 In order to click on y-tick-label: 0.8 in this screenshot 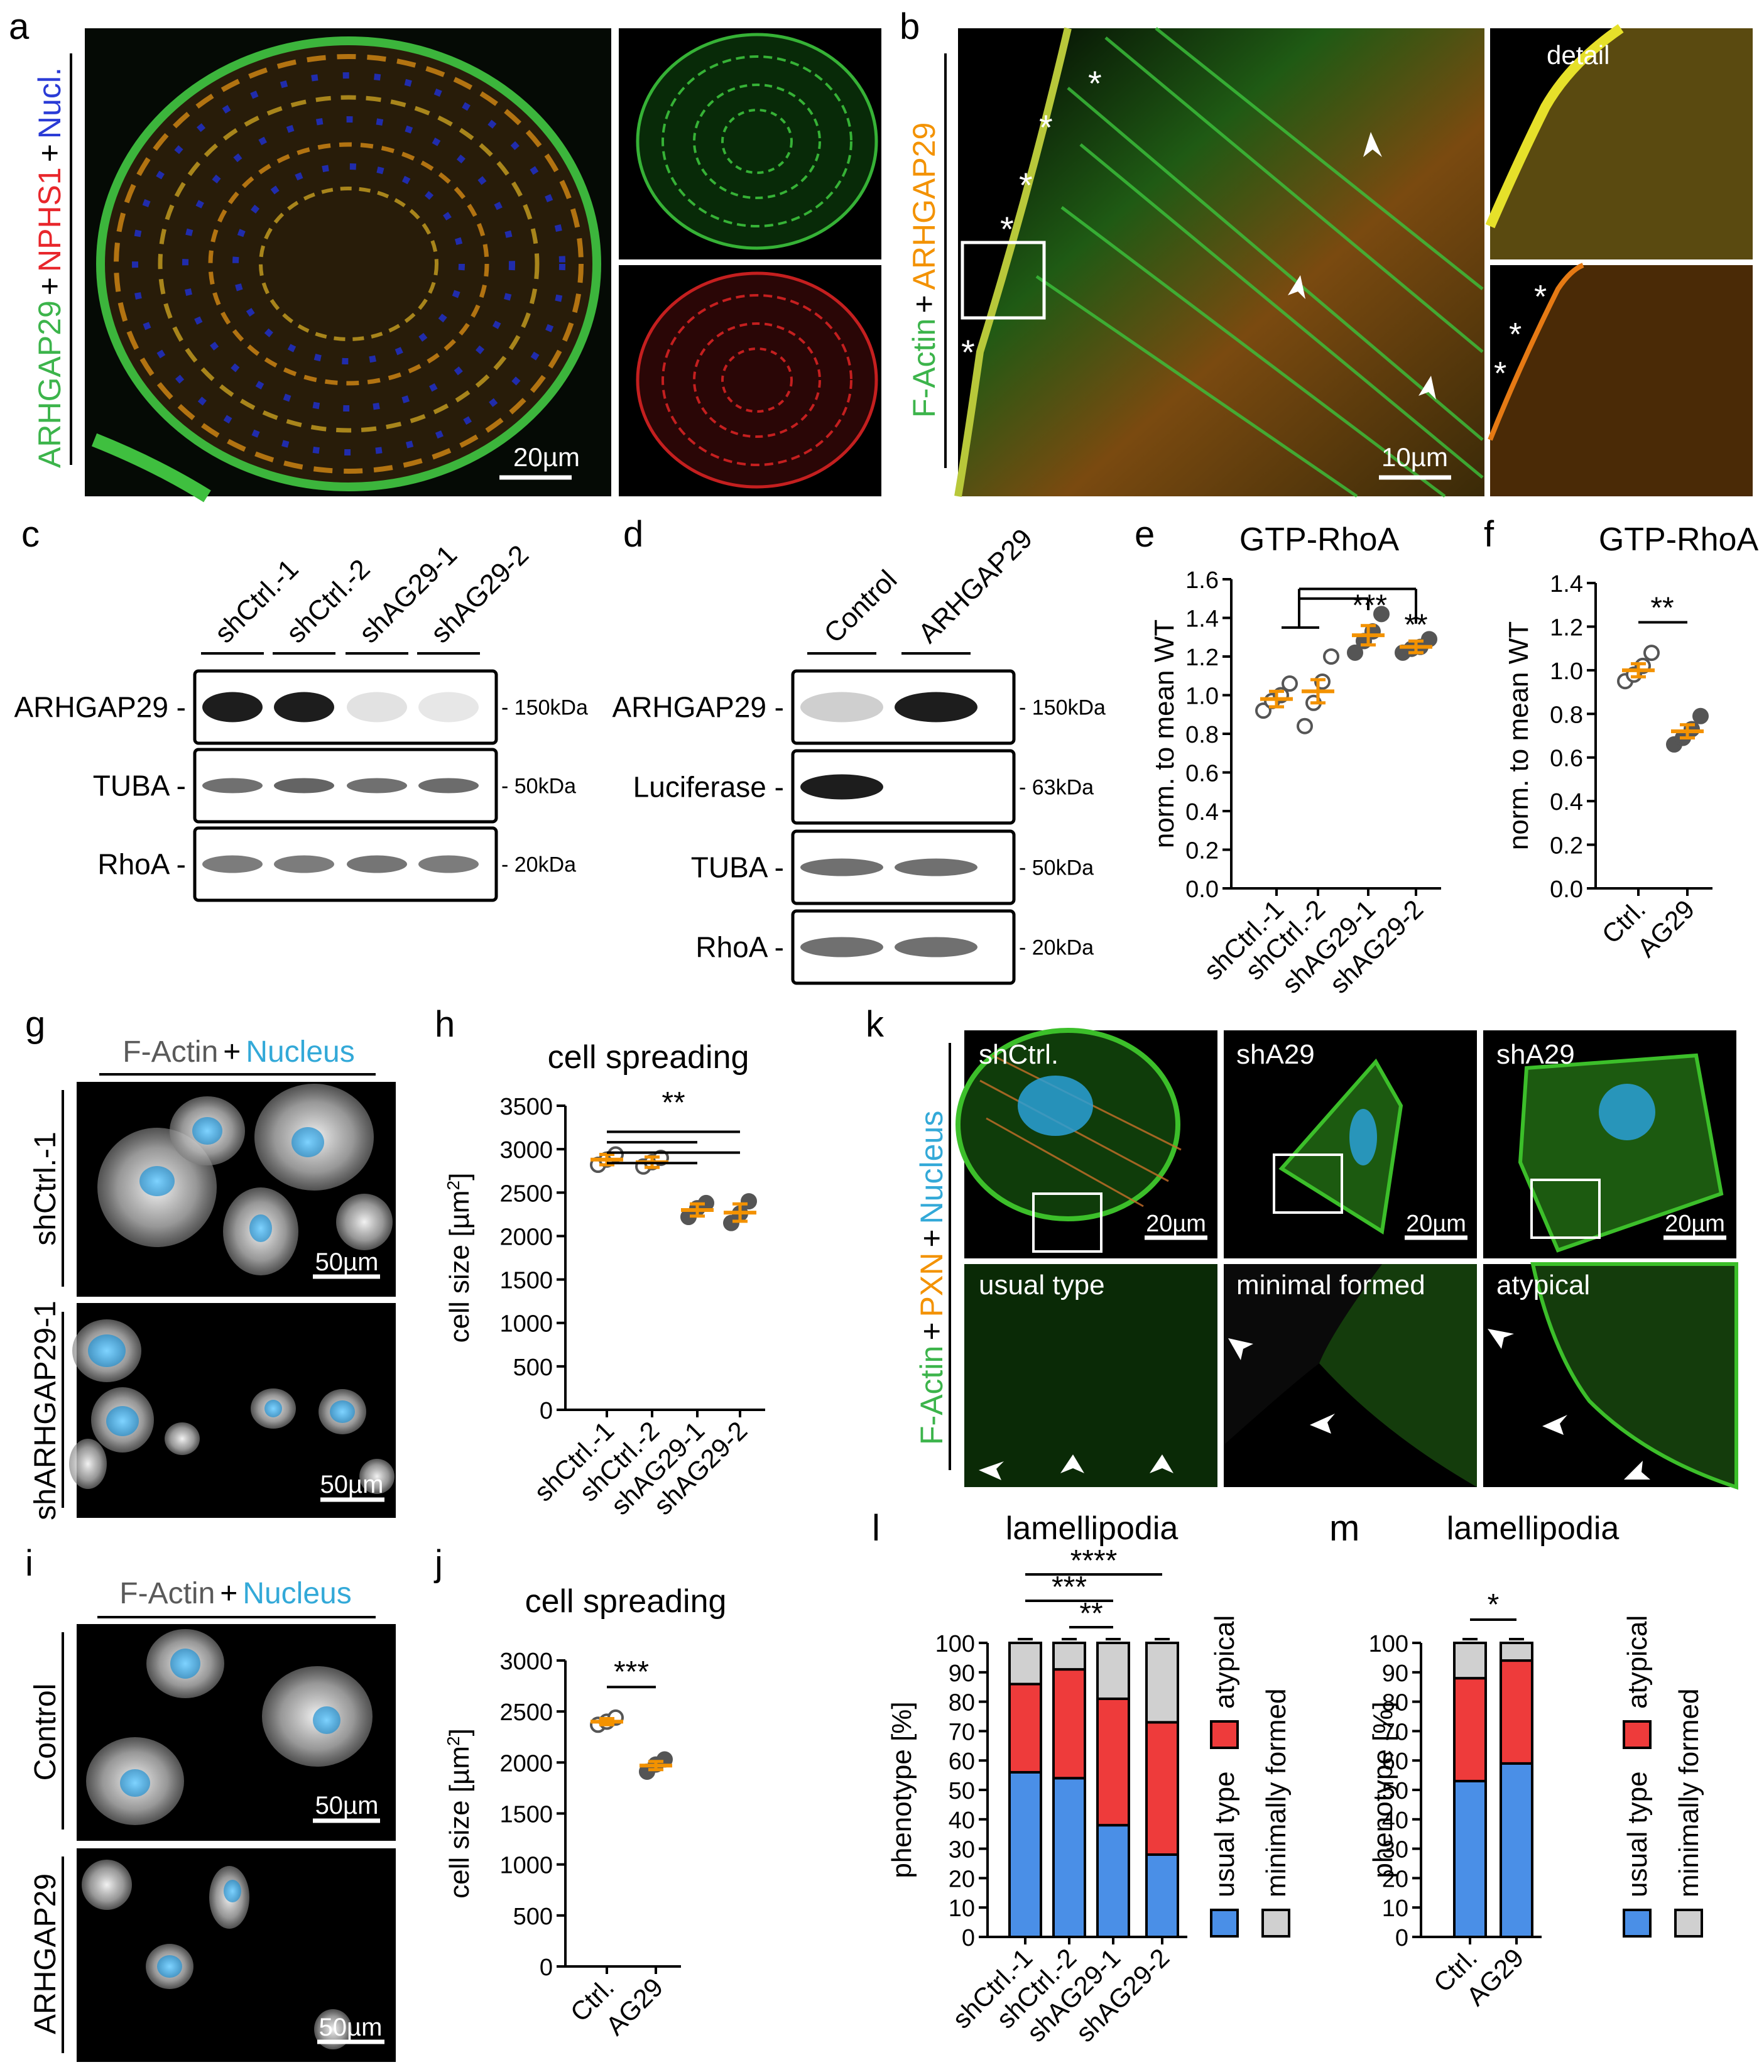, I will do `click(1202, 735)`.